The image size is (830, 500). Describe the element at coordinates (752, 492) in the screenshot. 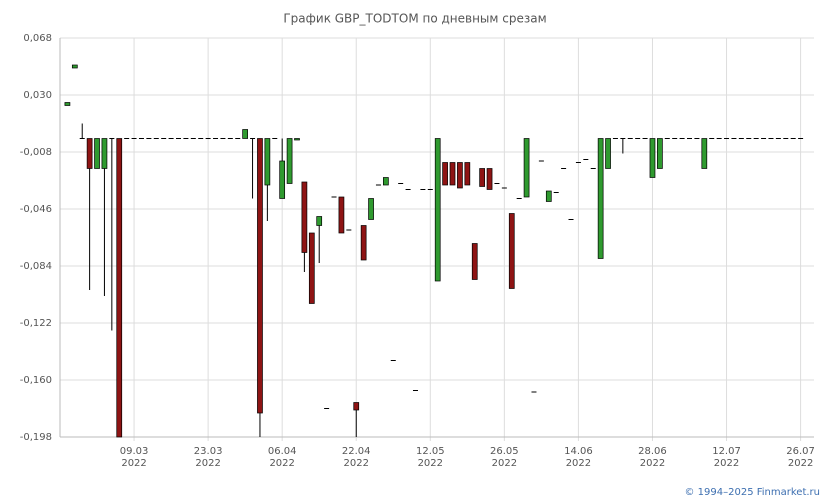

I see `footer: © 1994–2025 Finmarket.ru` at that location.